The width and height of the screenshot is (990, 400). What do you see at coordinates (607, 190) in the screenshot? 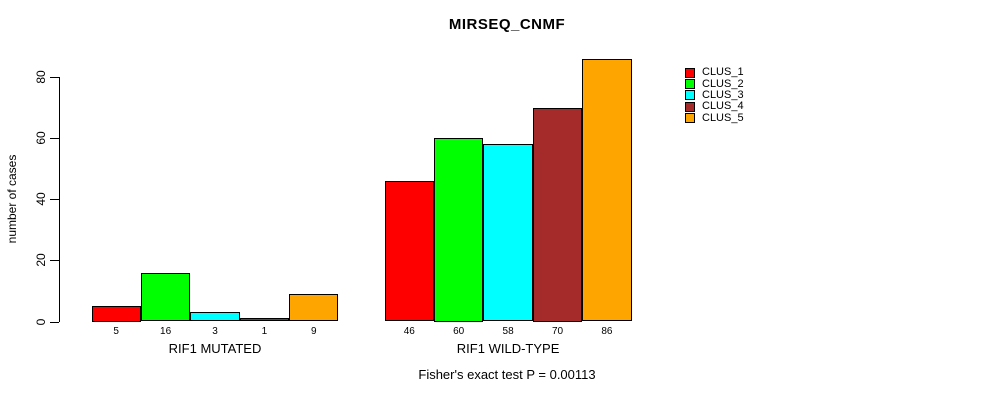
I see `bar-clus_5-wildtype` at bounding box center [607, 190].